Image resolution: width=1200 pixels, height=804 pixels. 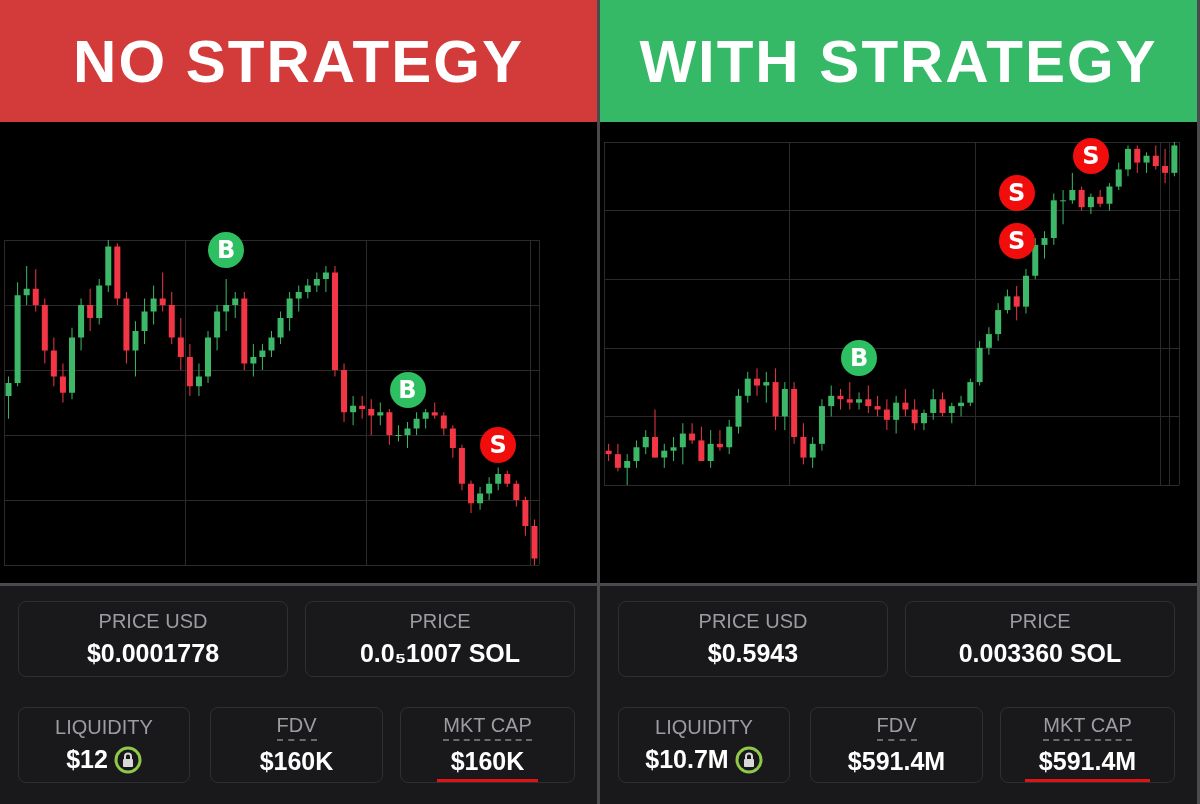 I want to click on text: 0.0₅1007 SOL, so click(x=440, y=653).